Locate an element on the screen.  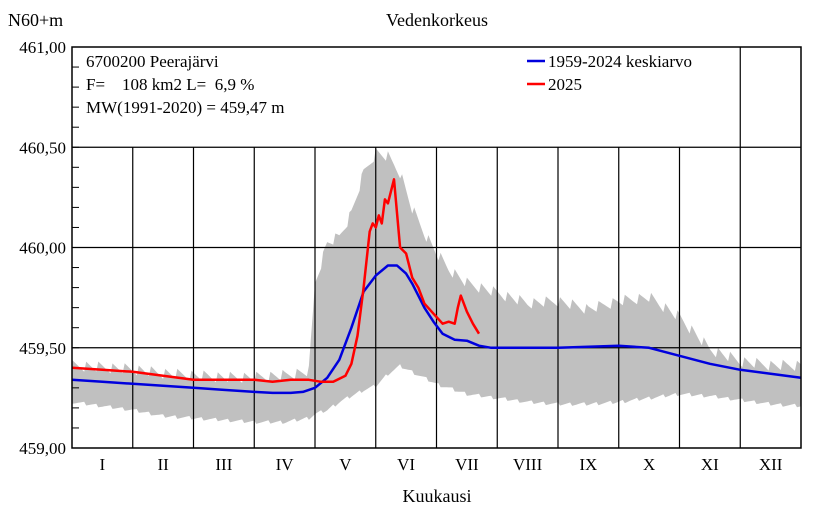
x-tick-label: VII is located at coordinates (467, 464).